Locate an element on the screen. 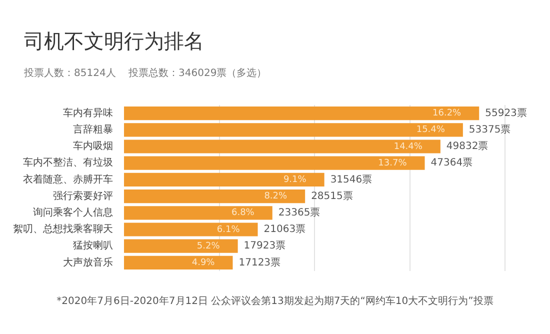 The height and width of the screenshot is (334, 550). annotation: 13.7% is located at coordinates (393, 163).